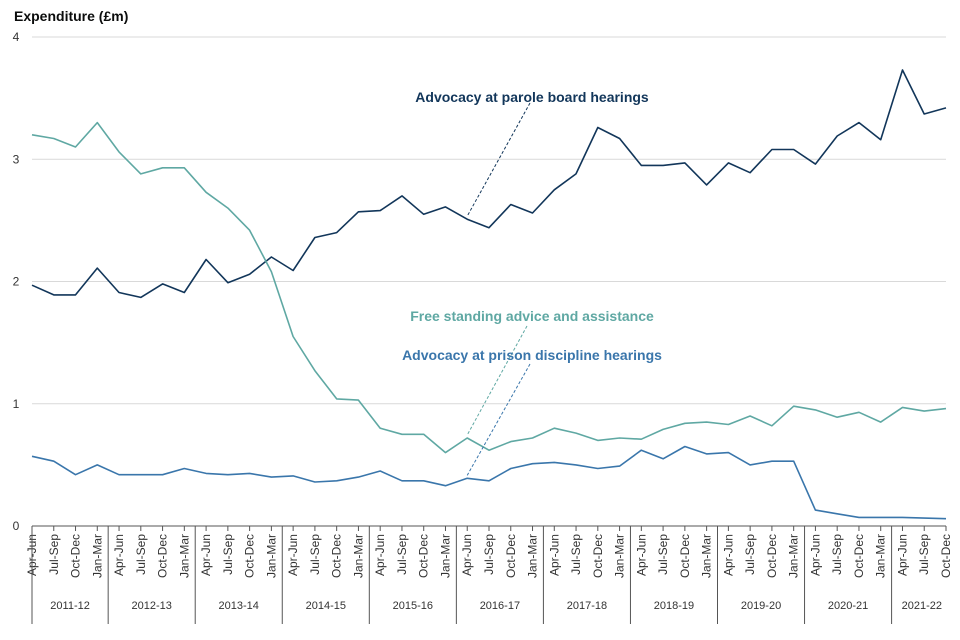  What do you see at coordinates (413, 606) in the screenshot?
I see `year-label: 2015-16` at bounding box center [413, 606].